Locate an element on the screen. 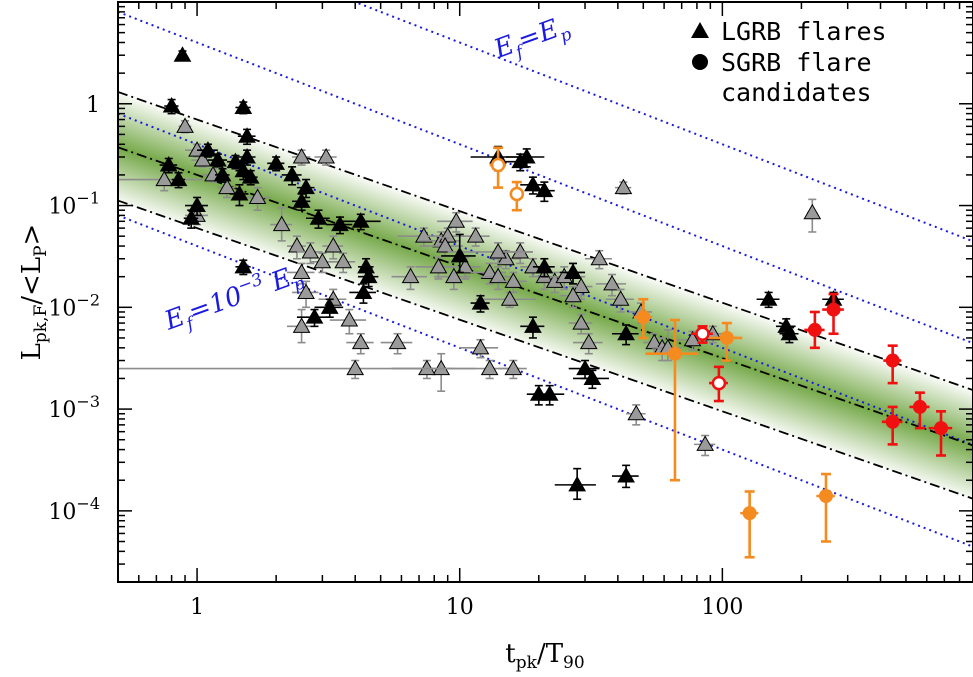 The width and height of the screenshot is (973, 677). series-sgrb_red-open is located at coordinates (709, 364).